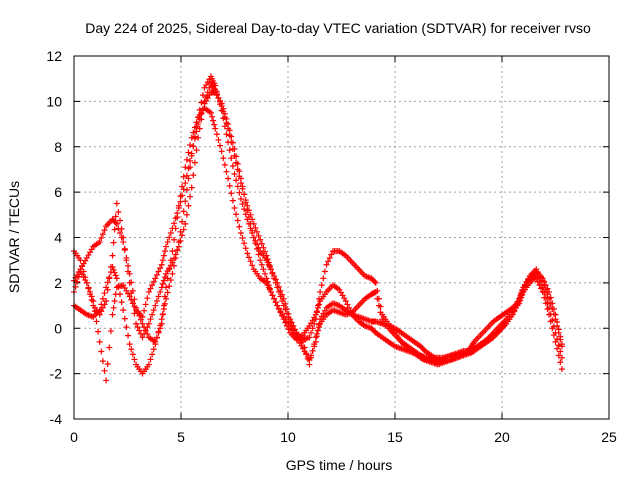 The height and width of the screenshot is (480, 640). Describe the element at coordinates (288, 437) in the screenshot. I see `x-tick-label: 10` at that location.